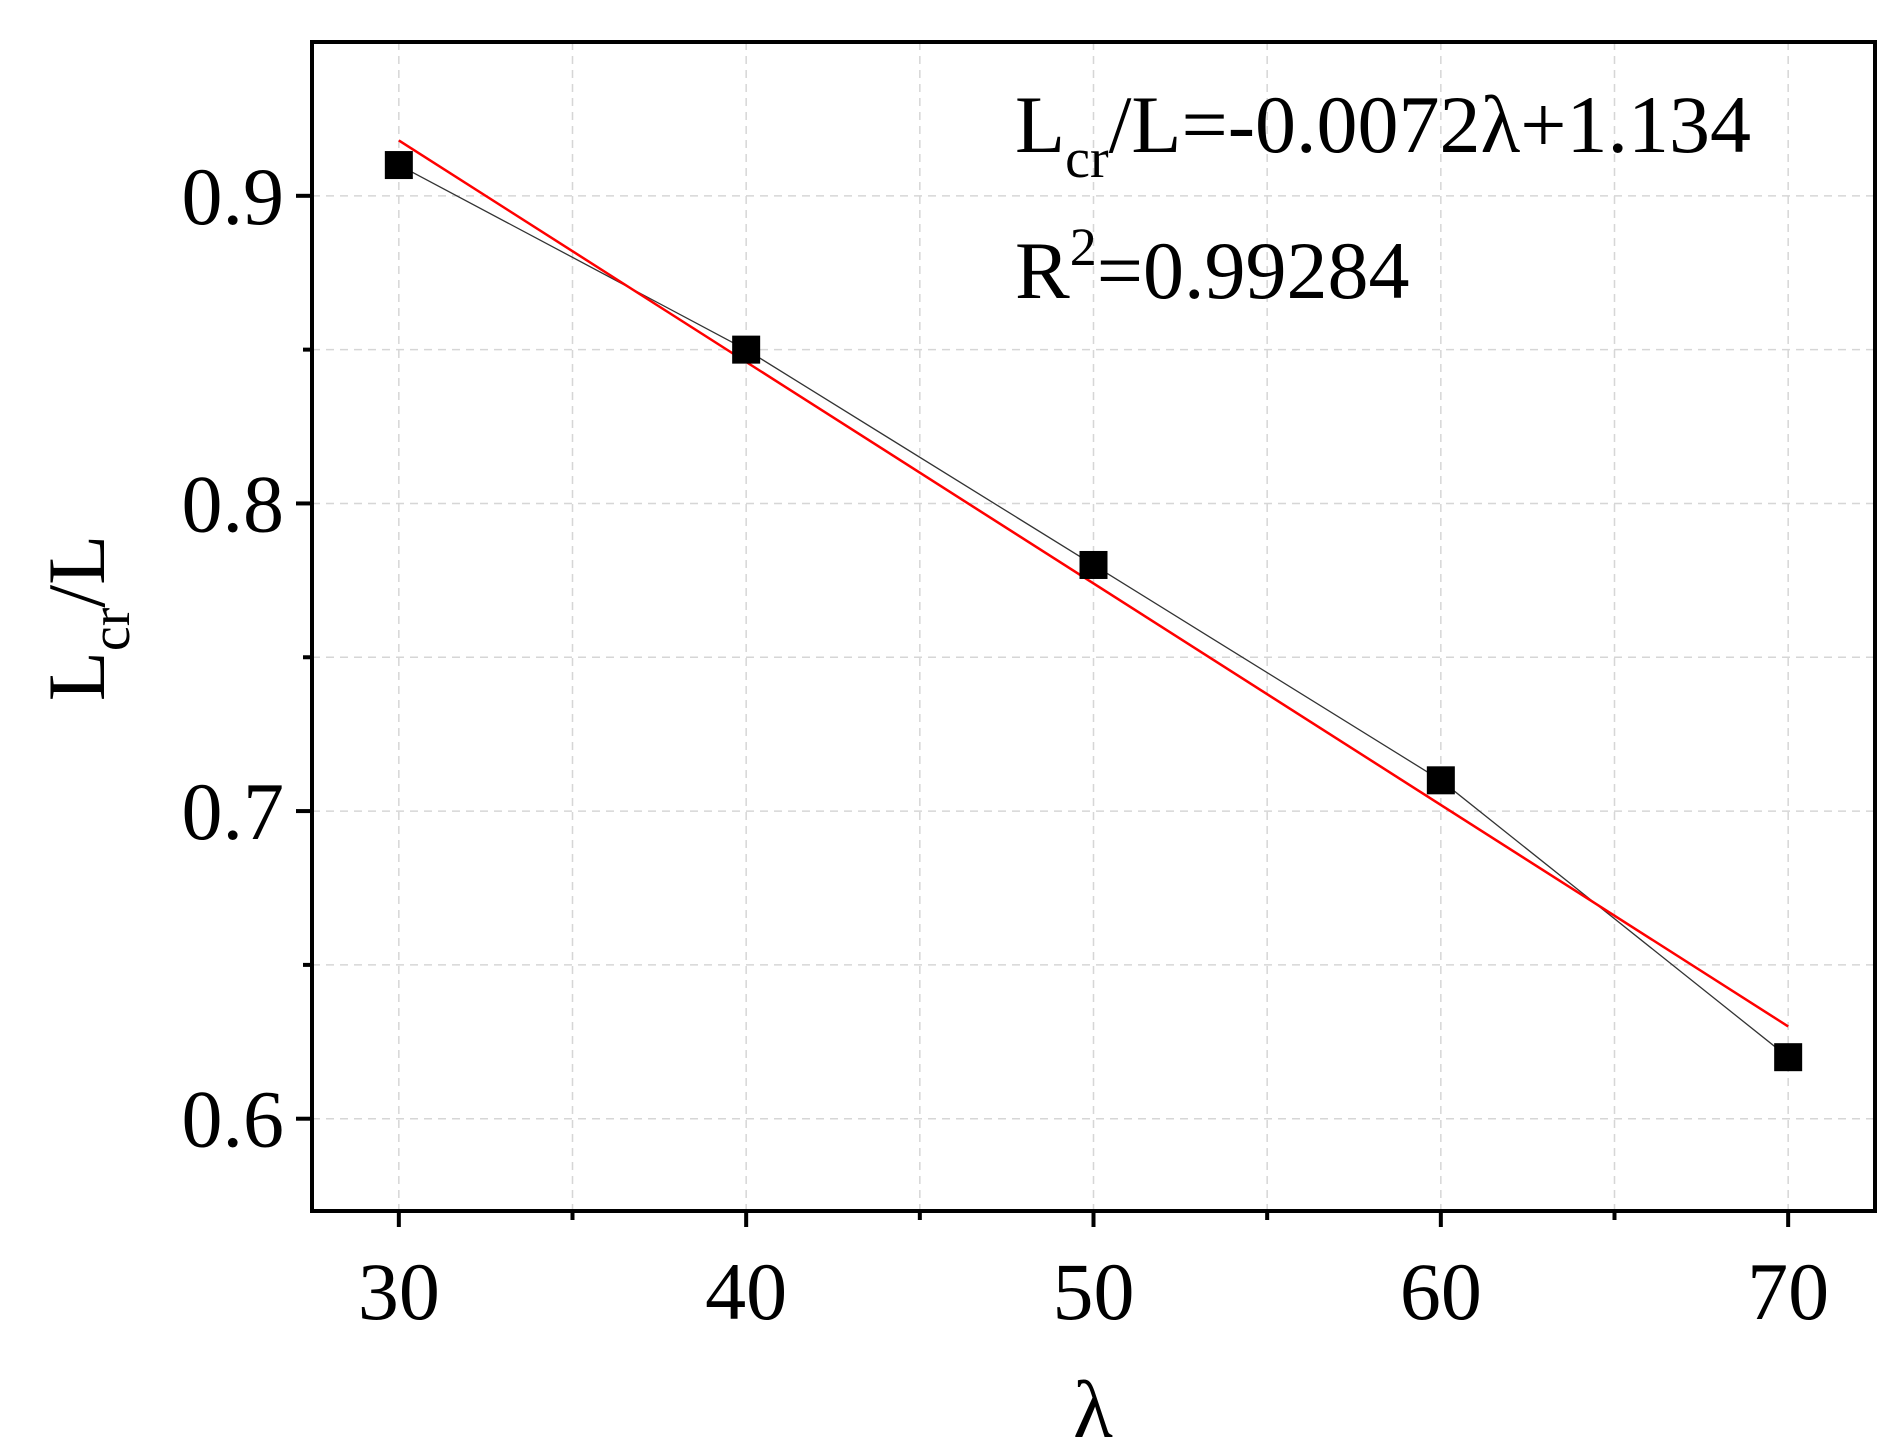 This screenshot has height=1451, width=1902. What do you see at coordinates (1383, 134) in the screenshot?
I see `equation-annotation: Lcr/L=-0.0072λ+1.134` at bounding box center [1383, 134].